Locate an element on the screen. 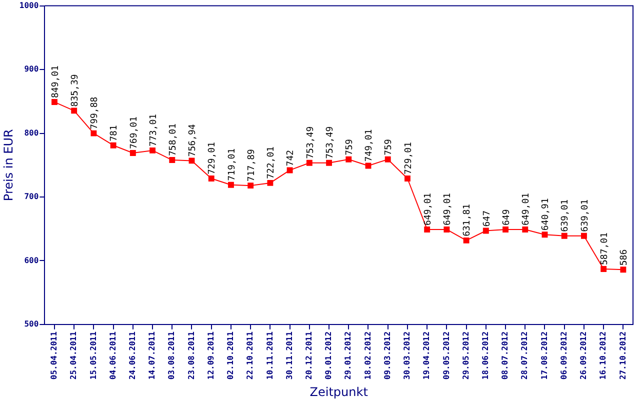 Image resolution: width=640 pixels, height=400 pixels. x-tick-label: 16.10.2012 is located at coordinates (603, 355).